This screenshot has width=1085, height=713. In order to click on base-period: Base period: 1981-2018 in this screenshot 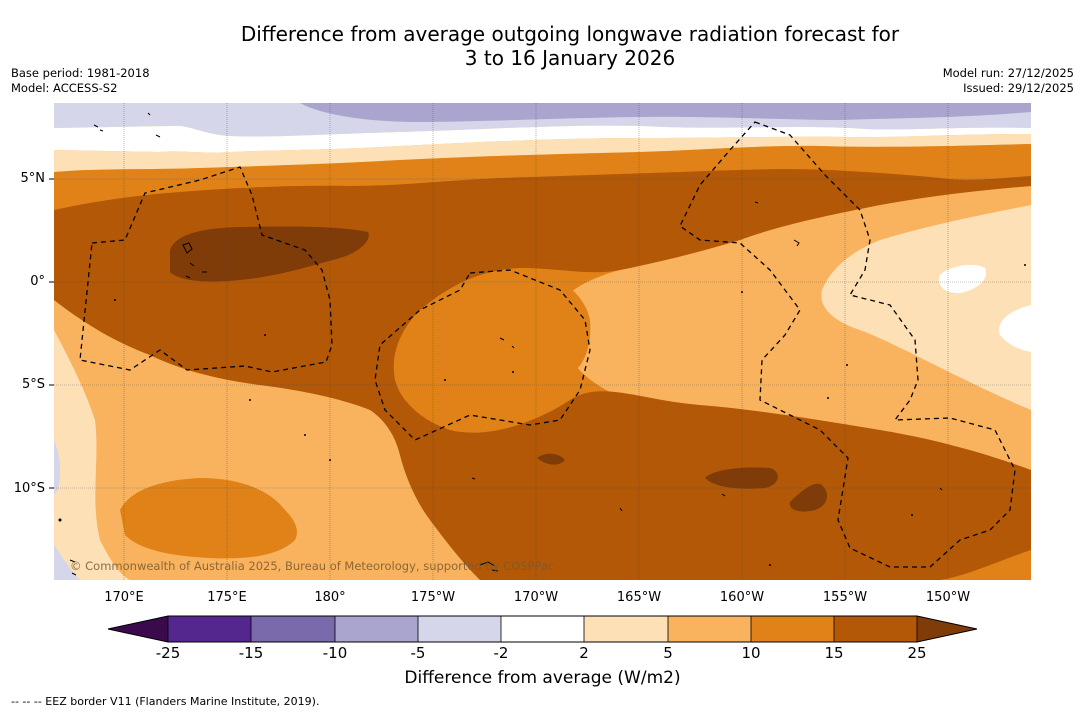, I will do `click(80, 73)`.